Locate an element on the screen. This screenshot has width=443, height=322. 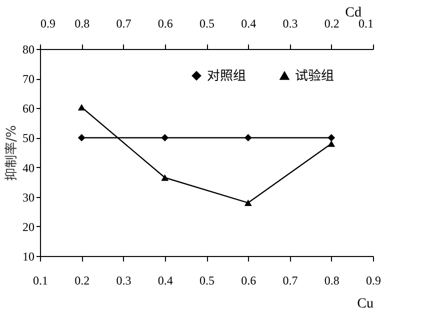
x-tick-label: 0.5 is located at coordinates (207, 281).